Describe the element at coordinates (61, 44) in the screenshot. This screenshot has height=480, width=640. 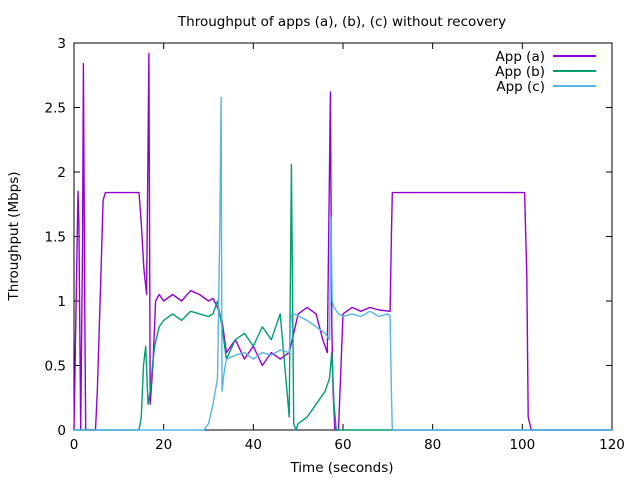
I see `y-tick-label: 3` at that location.